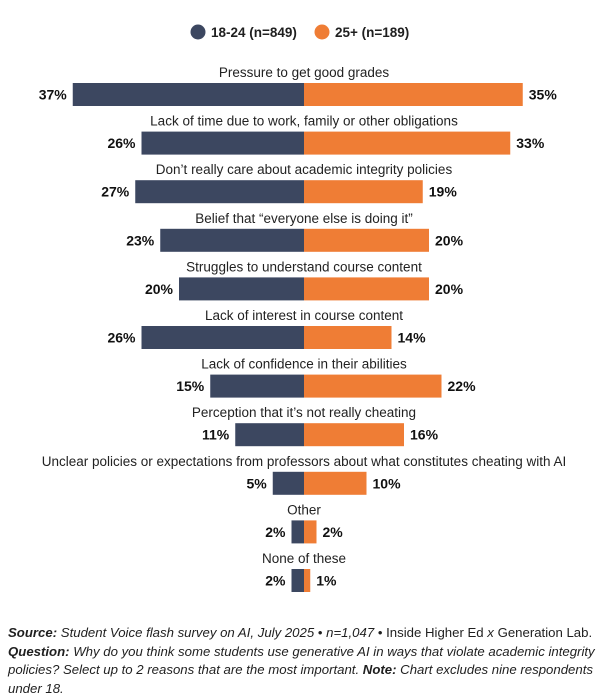  I want to click on publisher-b: Generation Lab., so click(545, 632).